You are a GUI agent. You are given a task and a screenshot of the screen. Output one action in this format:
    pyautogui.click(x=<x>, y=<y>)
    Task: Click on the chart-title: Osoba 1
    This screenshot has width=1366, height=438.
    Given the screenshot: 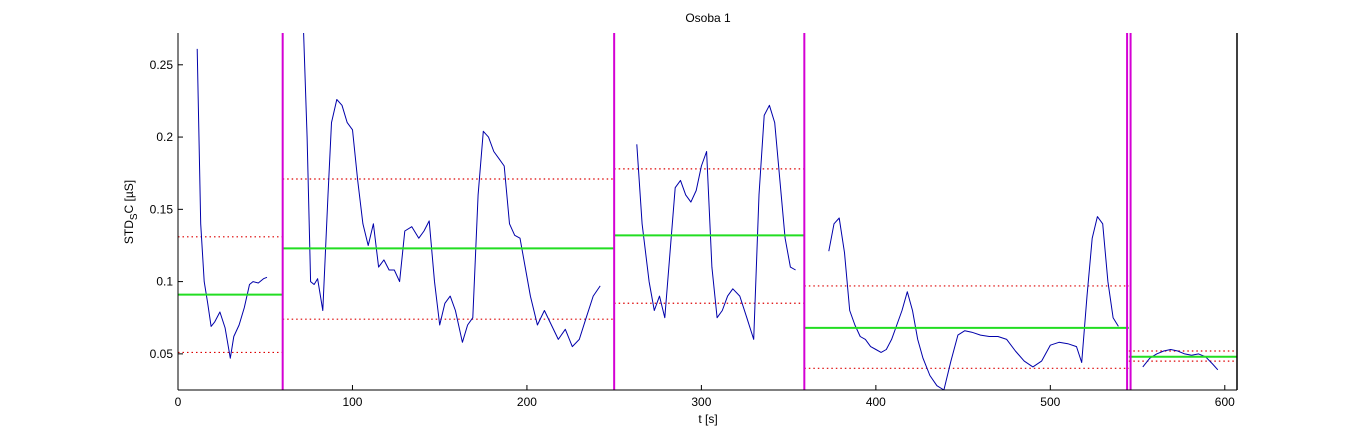 What is the action you would take?
    pyautogui.click(x=708, y=18)
    